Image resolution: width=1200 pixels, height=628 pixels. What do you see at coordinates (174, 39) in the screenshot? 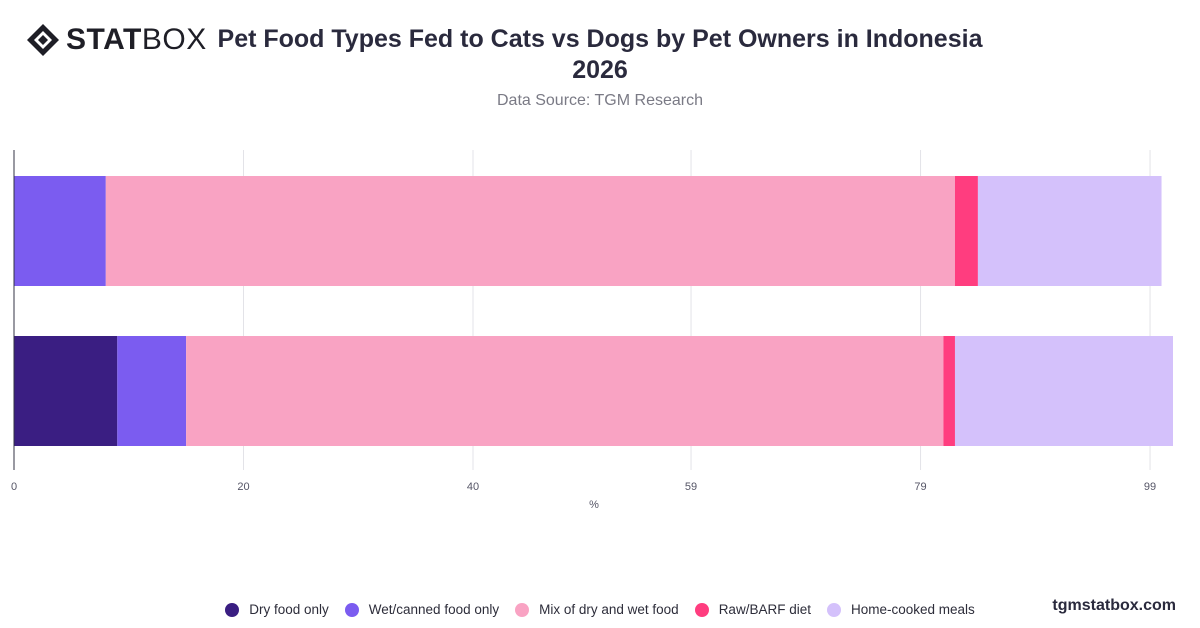
I see `logo-text-light: BOX` at bounding box center [174, 39].